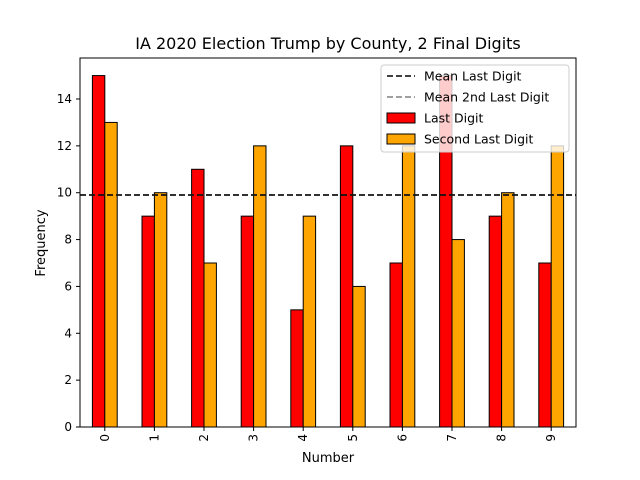 This screenshot has height=480, width=640. Describe the element at coordinates (105, 438) in the screenshot. I see `x-tick-label-0: 0` at that location.